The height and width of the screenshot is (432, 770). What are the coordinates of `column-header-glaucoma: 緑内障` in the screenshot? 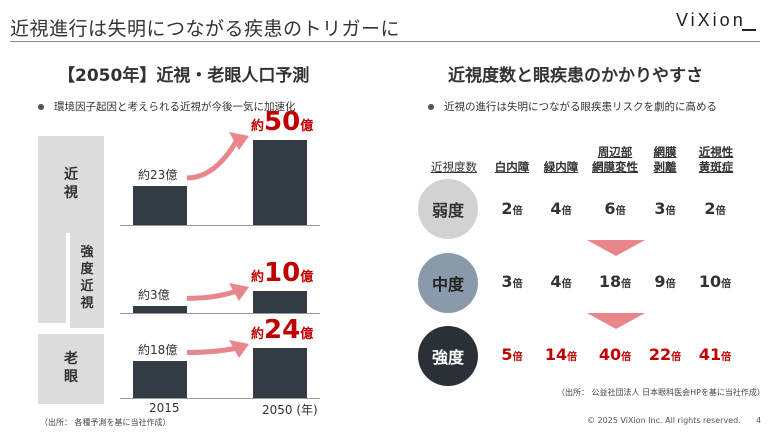 It's located at (561, 167).